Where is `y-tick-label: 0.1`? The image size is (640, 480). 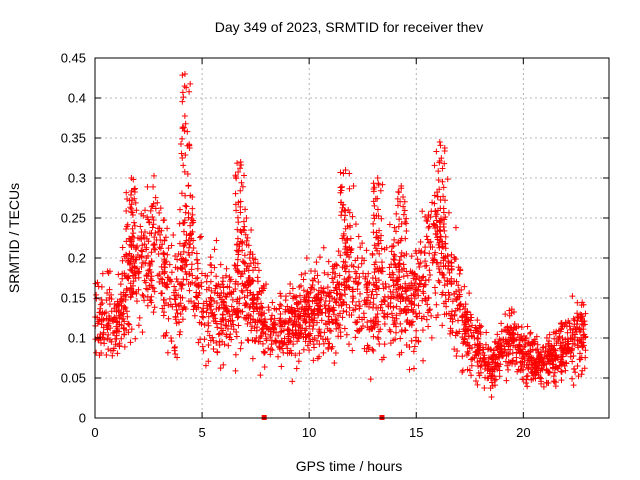
y-tick-label: 0.1 is located at coordinates (77, 338).